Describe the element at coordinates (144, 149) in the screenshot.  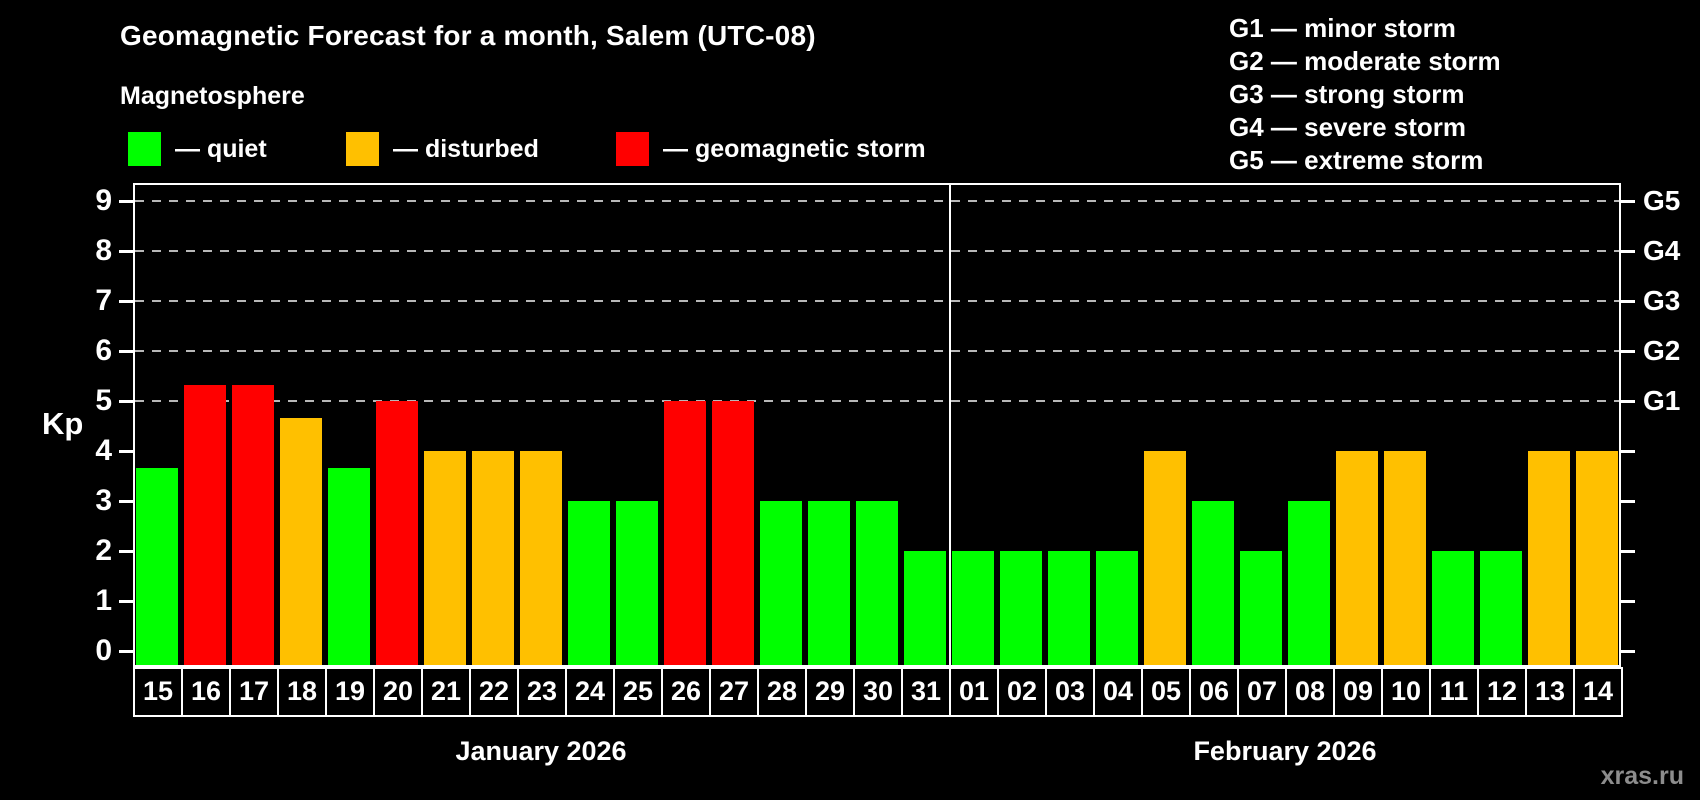
I see `legend-swatch-quiet` at that location.